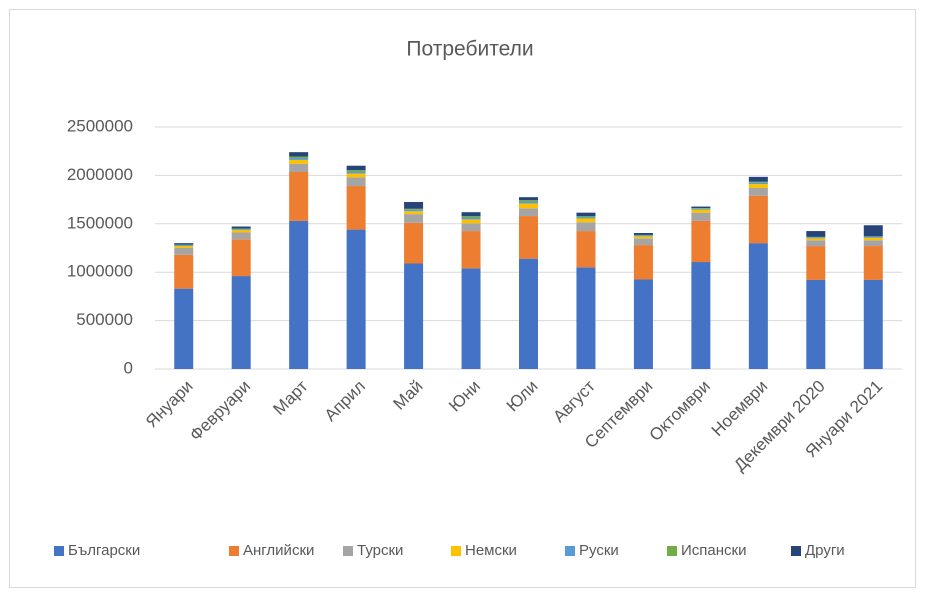 This screenshot has height=603, width=926. Describe the element at coordinates (599, 550) in the screenshot. I see `legend-label: Руски` at that location.